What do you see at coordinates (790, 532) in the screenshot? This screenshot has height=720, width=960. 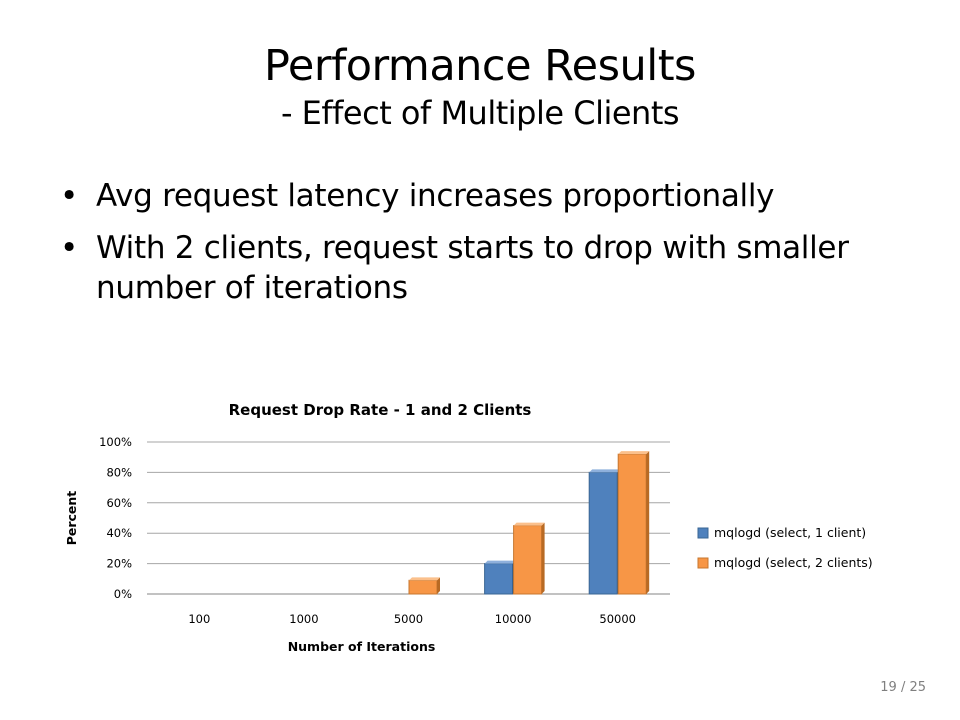 I see `legend-label: mqlogd (select, 1 client)` at bounding box center [790, 532].